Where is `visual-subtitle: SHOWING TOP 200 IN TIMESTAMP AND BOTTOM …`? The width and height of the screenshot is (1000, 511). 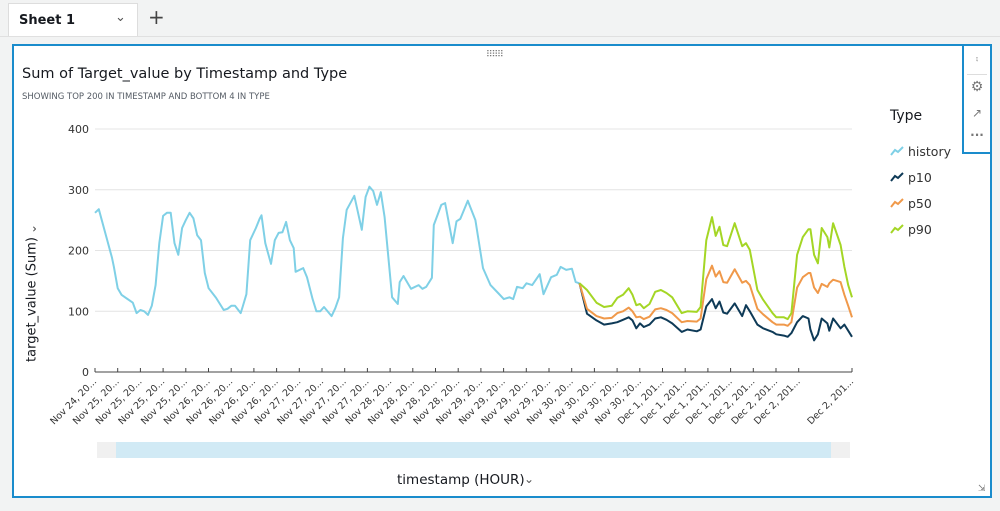
visual-subtitle: SHOWING TOP 200 IN TIMESTAMP AND BOTTOM … is located at coordinates (146, 97).